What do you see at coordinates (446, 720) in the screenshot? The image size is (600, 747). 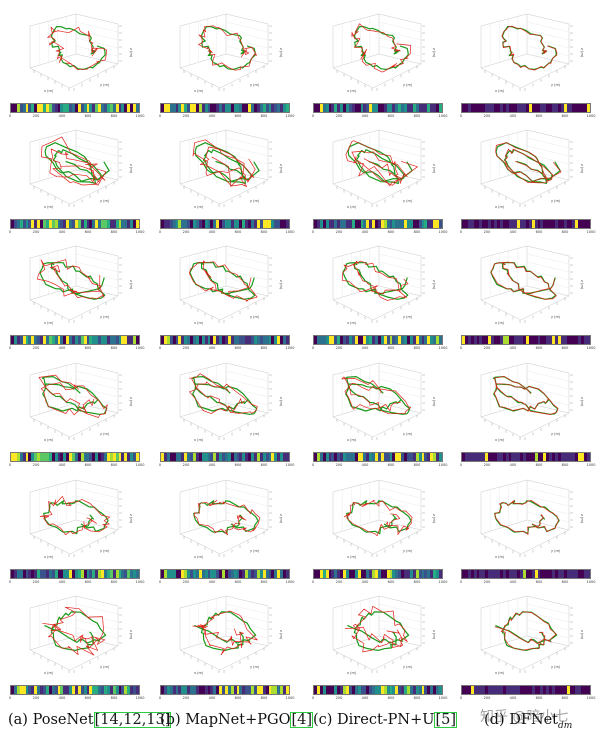 I see `citation-link: [5]` at bounding box center [446, 720].